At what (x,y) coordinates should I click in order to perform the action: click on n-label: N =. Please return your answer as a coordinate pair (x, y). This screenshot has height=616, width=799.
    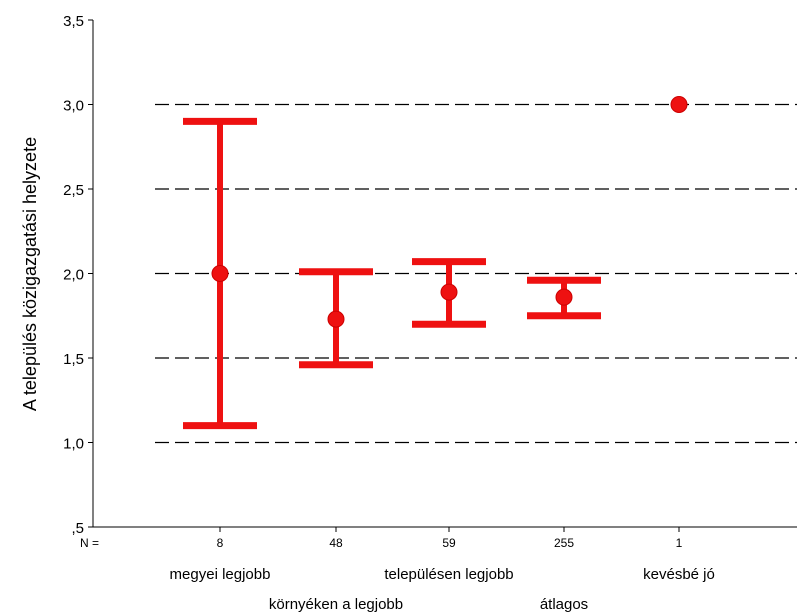
    Looking at the image, I should click on (89, 543).